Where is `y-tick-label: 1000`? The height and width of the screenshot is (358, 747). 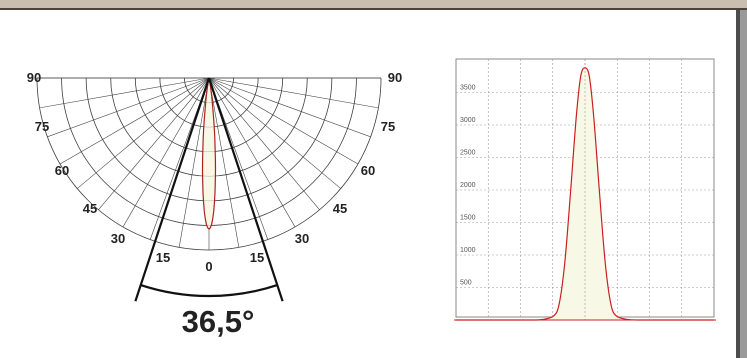 y-tick-label: 1000 is located at coordinates (468, 250).